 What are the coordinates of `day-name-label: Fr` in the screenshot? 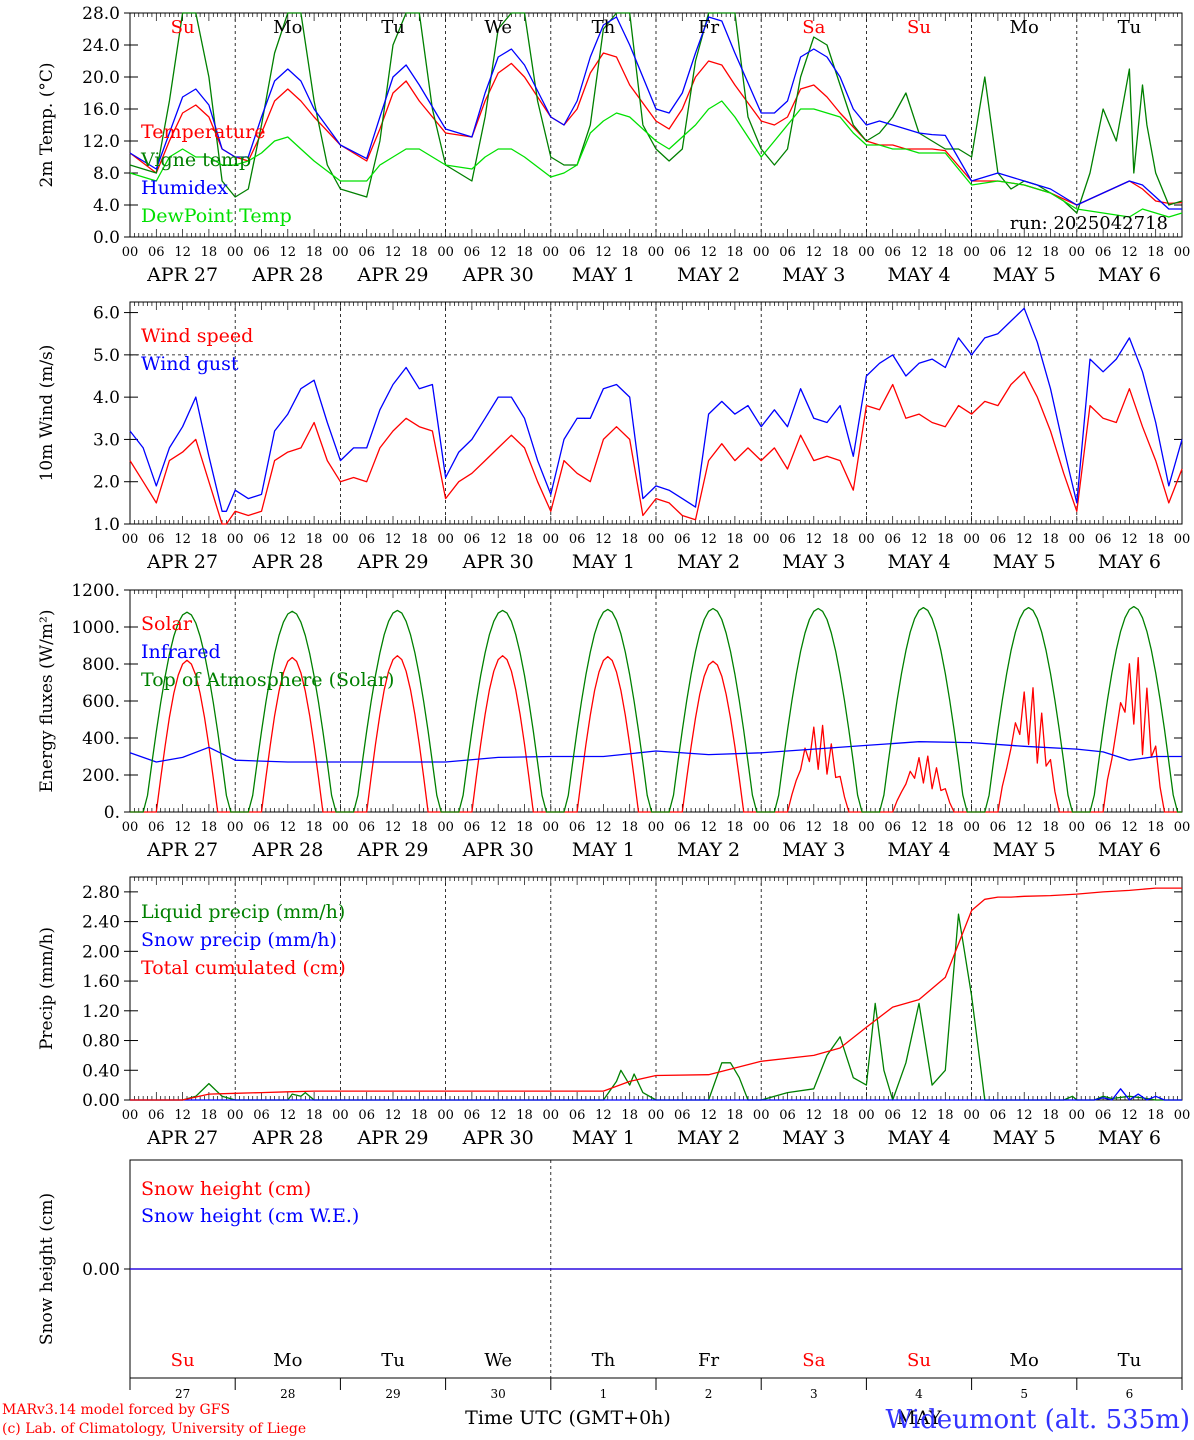 It's located at (708, 1360).